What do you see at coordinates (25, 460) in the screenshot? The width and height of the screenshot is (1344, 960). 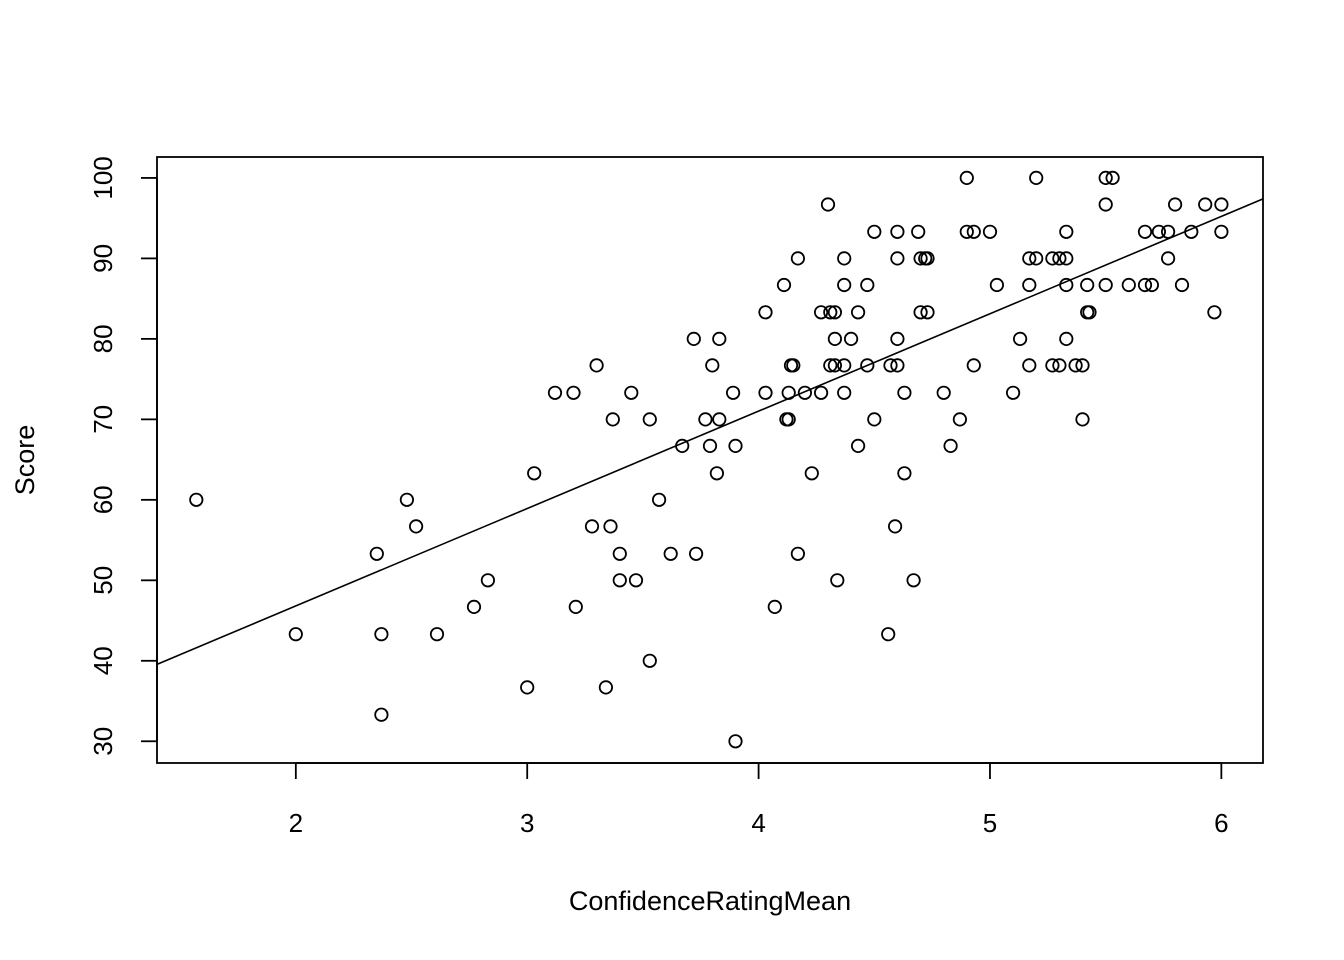 I see `y-axis-title: Score` at bounding box center [25, 460].